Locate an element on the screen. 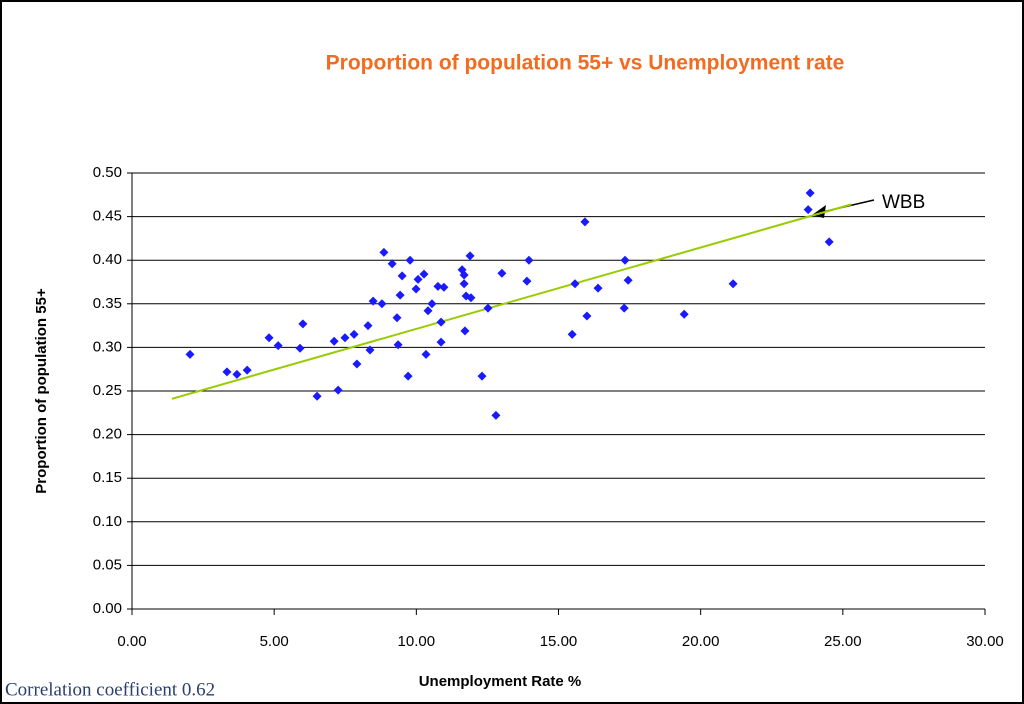 This screenshot has height=704, width=1024. y-tick-label: 0.40 is located at coordinates (107, 259).